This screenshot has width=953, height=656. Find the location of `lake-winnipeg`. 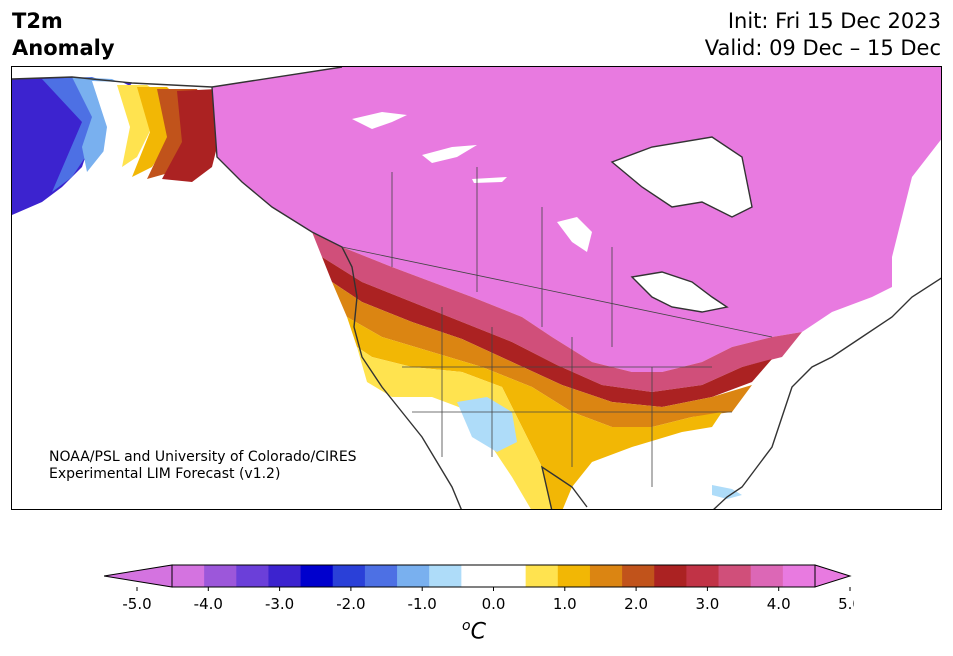

lake-winnipeg is located at coordinates (574, 234).